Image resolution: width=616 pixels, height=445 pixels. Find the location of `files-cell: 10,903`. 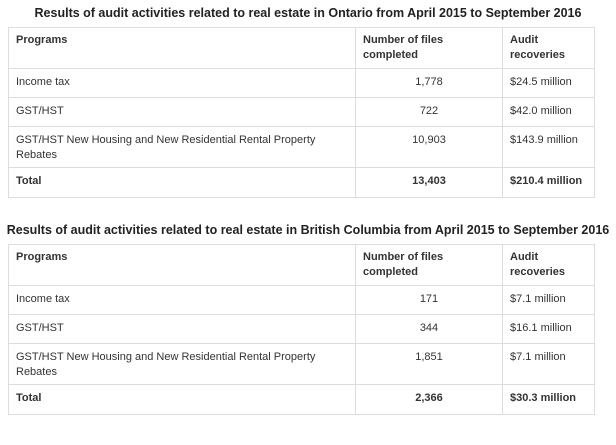

files-cell: 10,903 is located at coordinates (429, 147).